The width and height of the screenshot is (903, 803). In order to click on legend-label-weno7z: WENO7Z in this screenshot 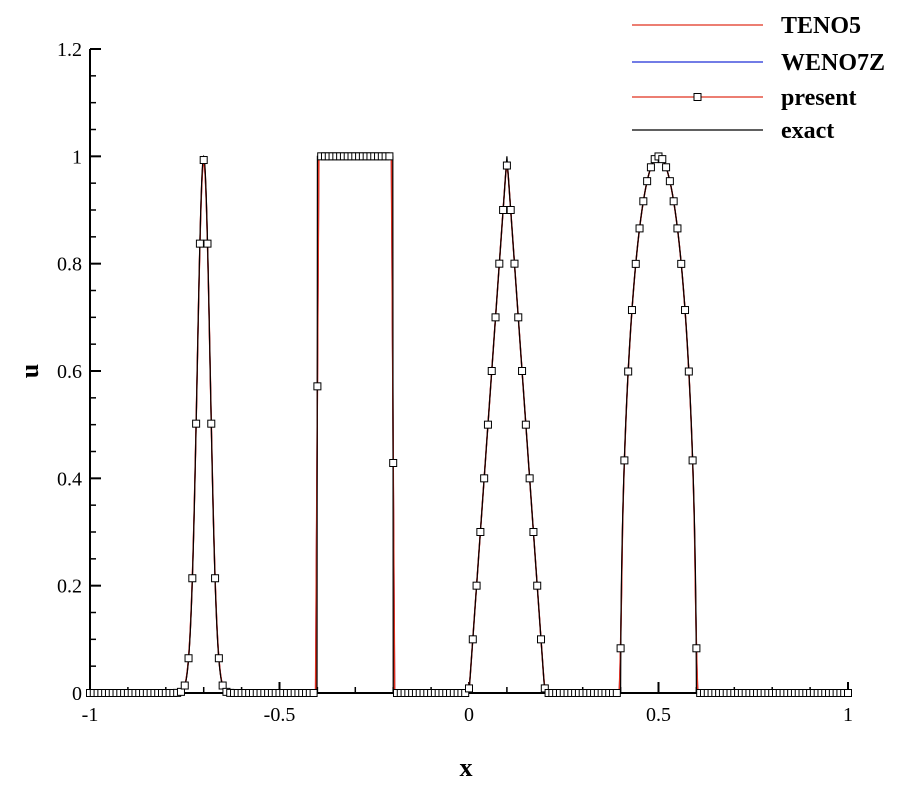, I will do `click(833, 63)`.